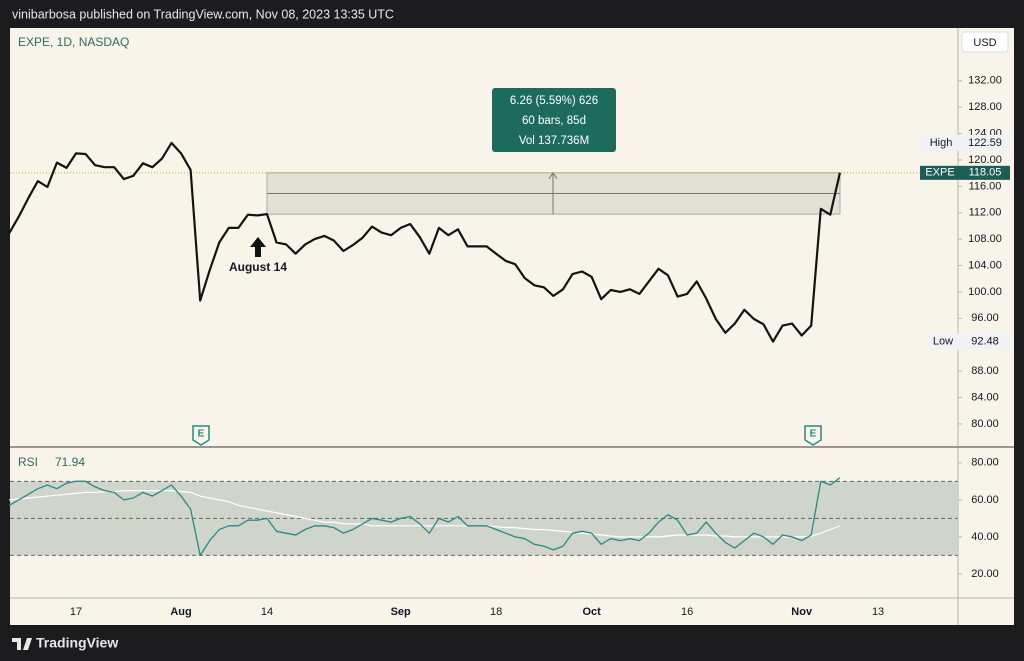 This screenshot has width=1024, height=661. Describe the element at coordinates (965, 172) in the screenshot. I see `last-price-tag` at that location.